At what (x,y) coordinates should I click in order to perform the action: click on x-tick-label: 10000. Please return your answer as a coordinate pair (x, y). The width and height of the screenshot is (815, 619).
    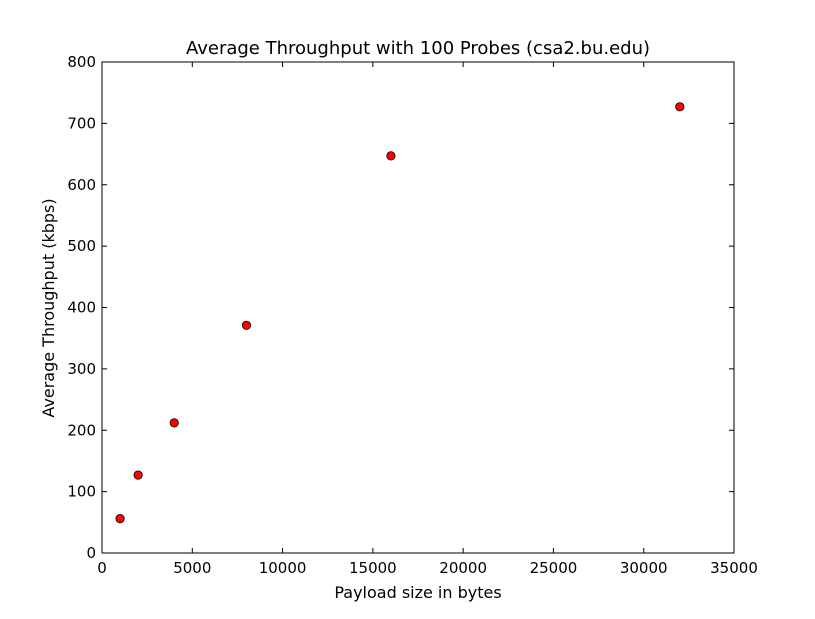
    Looking at the image, I should click on (283, 568).